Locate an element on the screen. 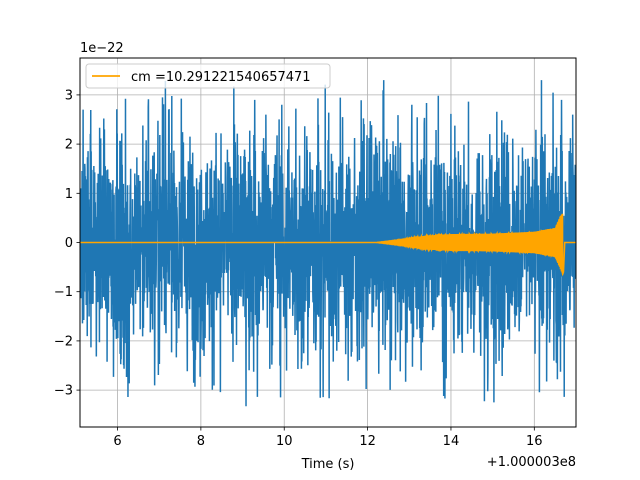 Image resolution: width=640 pixels, height=480 pixels. x-offset-label: +1.000003e8 is located at coordinates (531, 462).